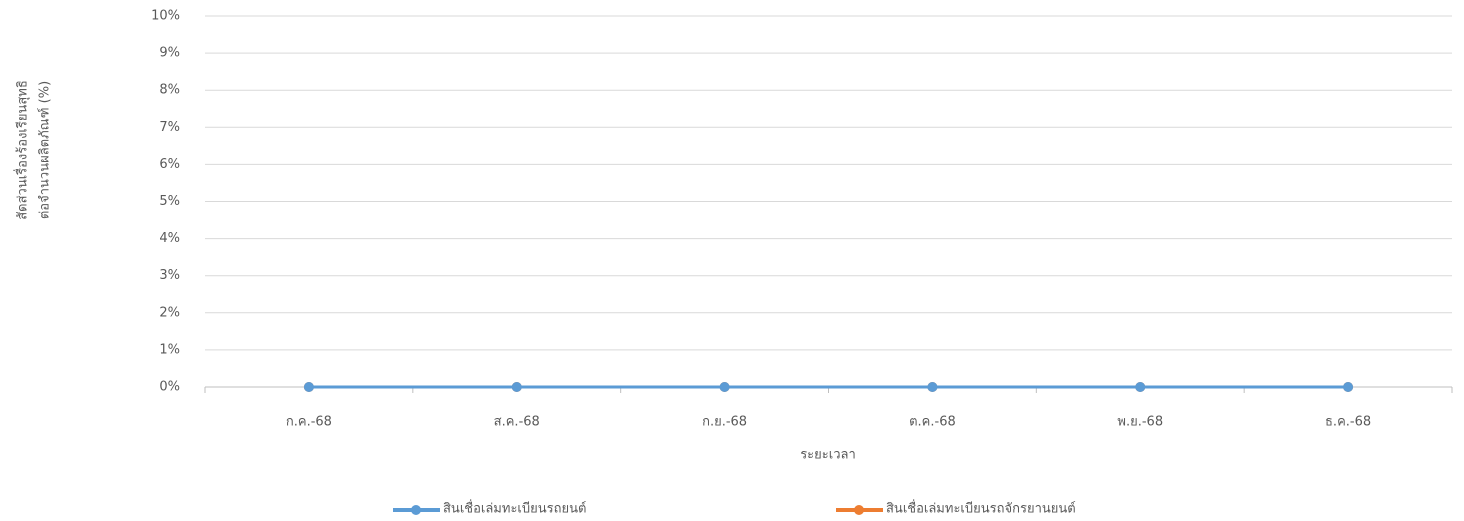 Image resolution: width=1464 pixels, height=521 pixels. What do you see at coordinates (169, 275) in the screenshot?
I see `y-tick-label: 3%` at bounding box center [169, 275].